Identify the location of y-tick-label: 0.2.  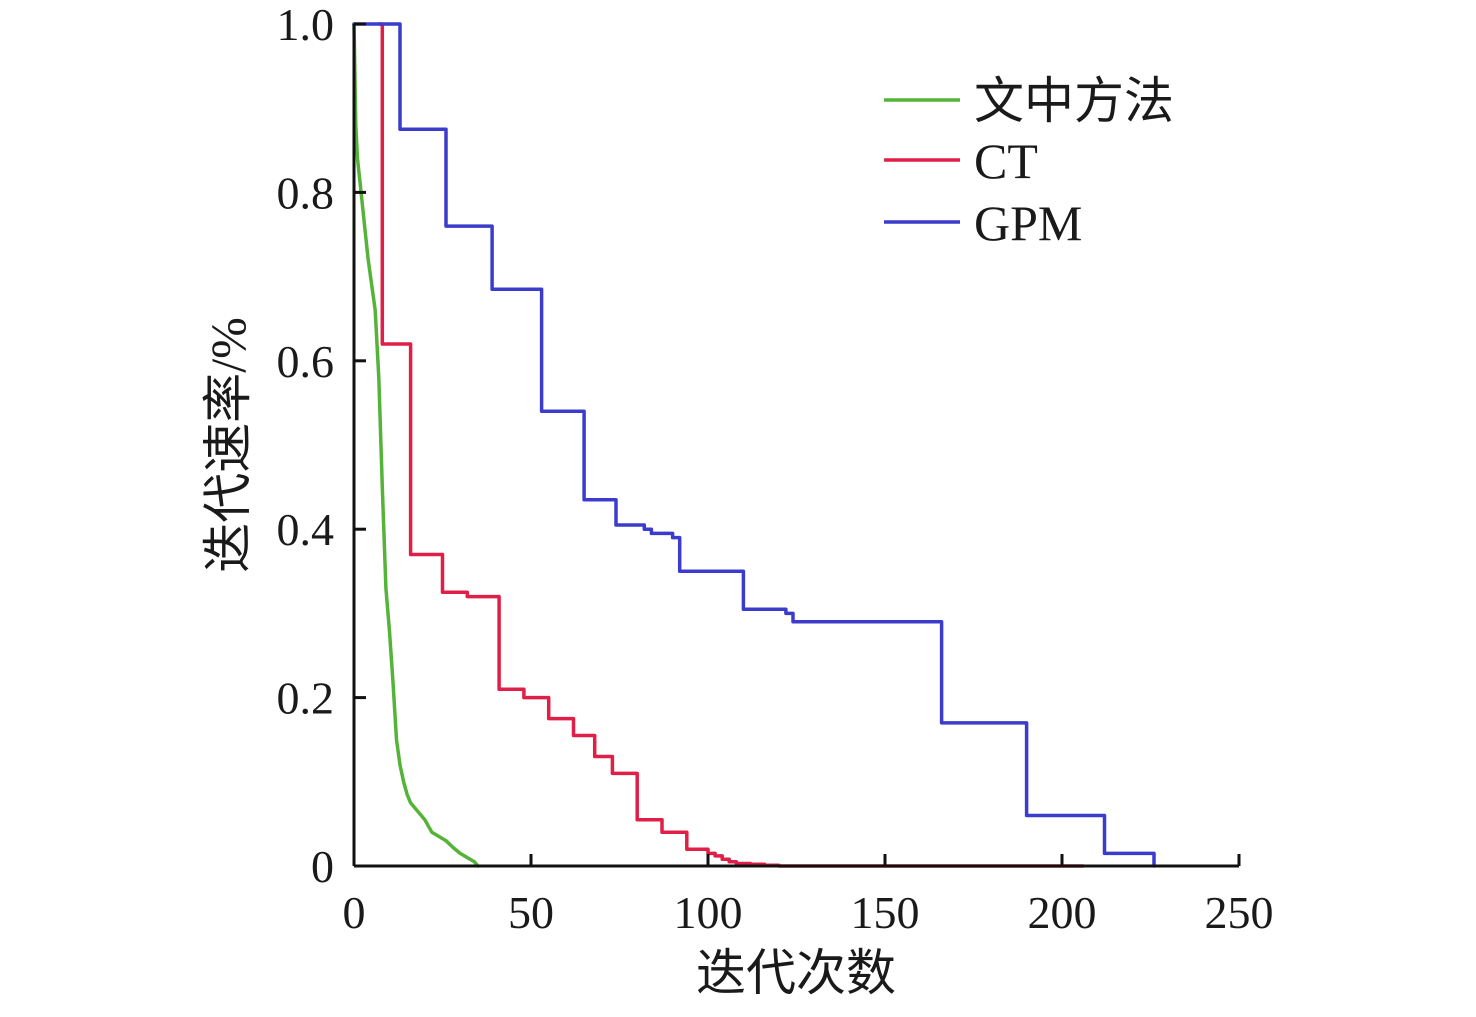
(306, 698).